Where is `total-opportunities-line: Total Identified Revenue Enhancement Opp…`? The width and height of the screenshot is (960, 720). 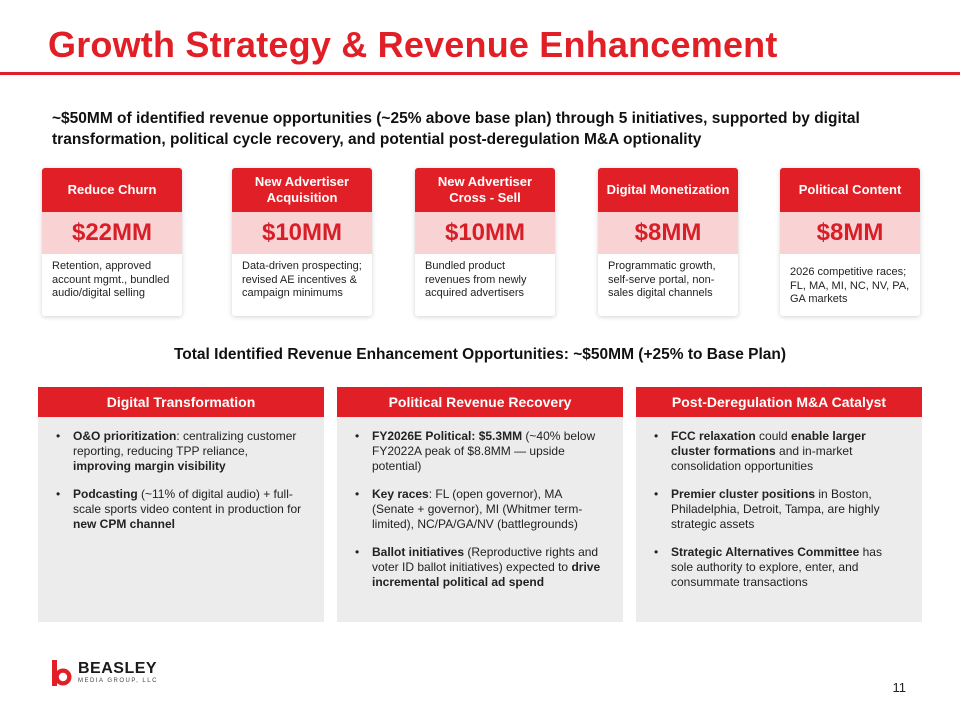
total-opportunities-line: Total Identified Revenue Enhancement Opp… is located at coordinates (480, 354).